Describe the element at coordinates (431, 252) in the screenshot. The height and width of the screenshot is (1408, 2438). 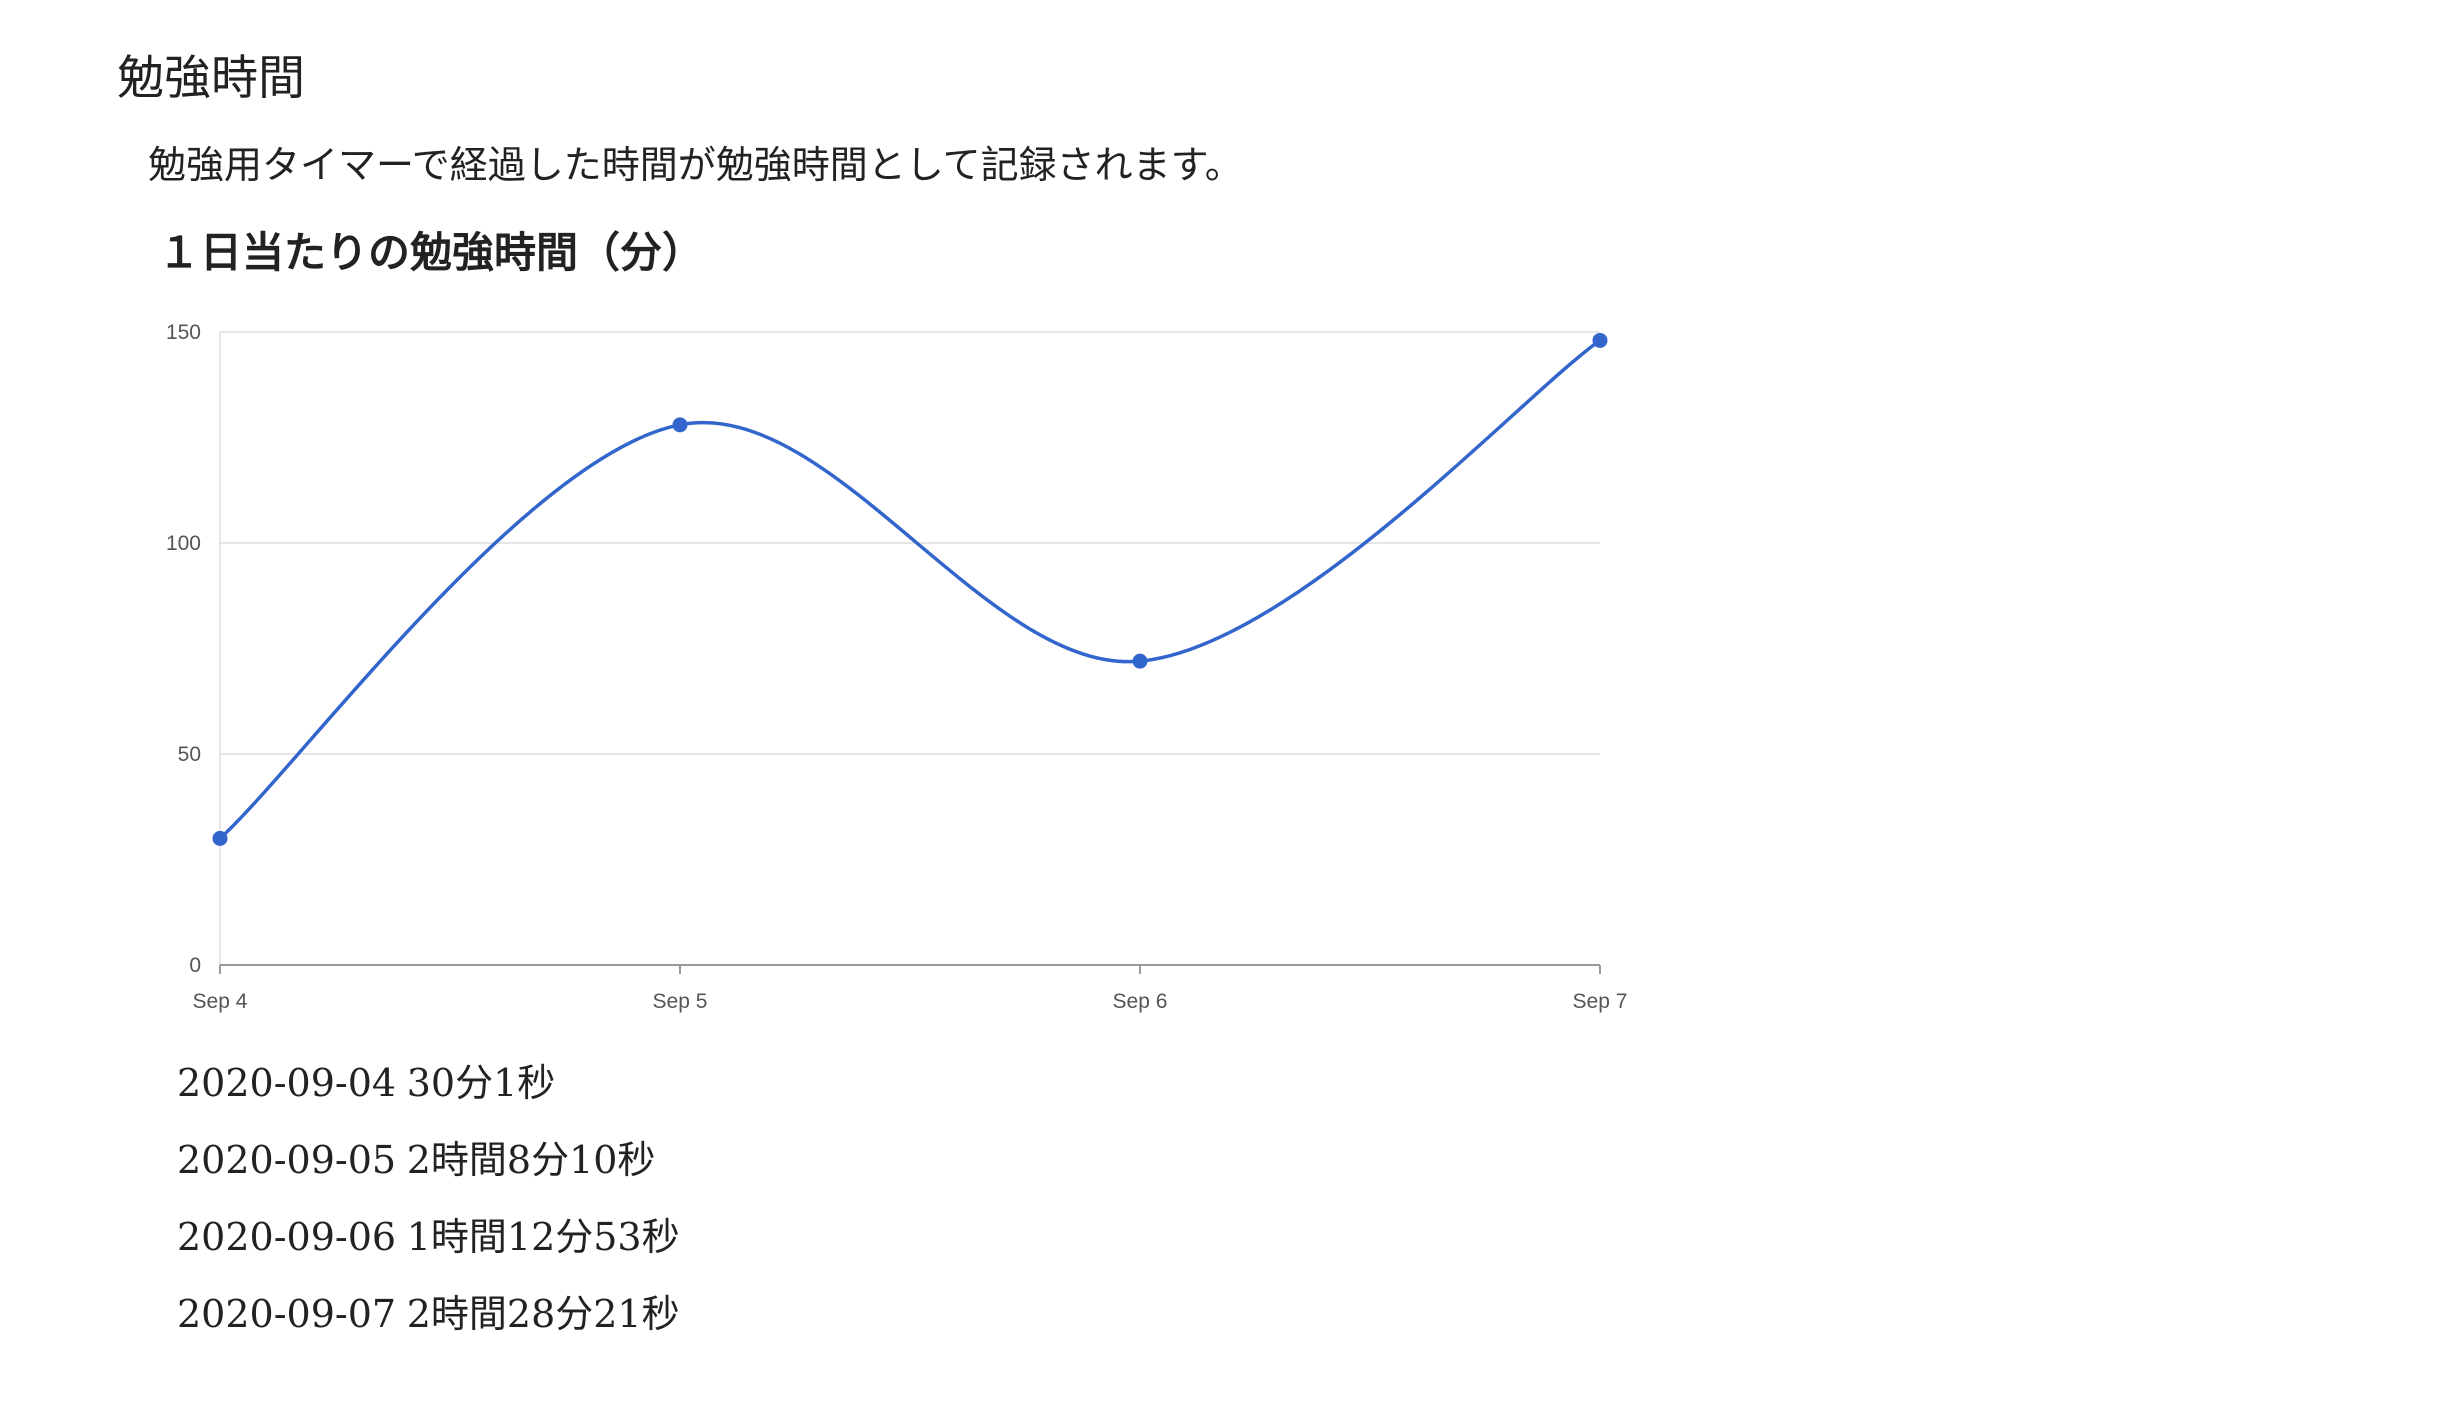
I see `chart-title: １日当たりの勉強時間（分）` at that location.